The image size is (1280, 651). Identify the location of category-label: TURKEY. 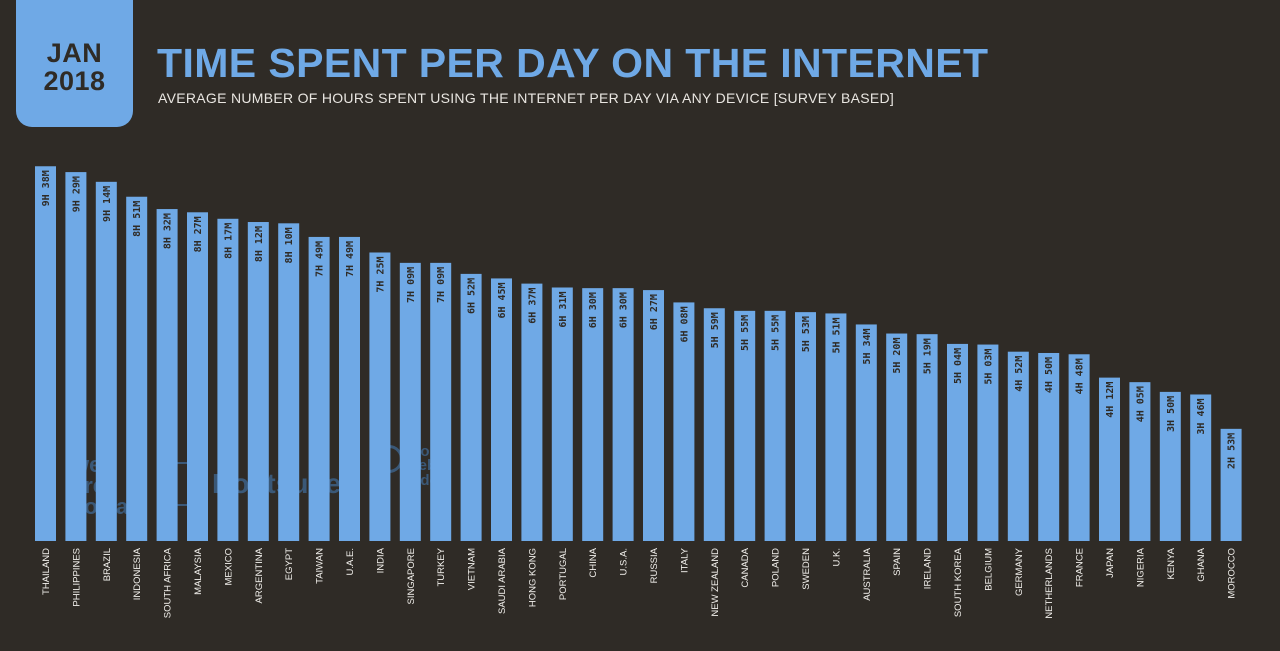
(441, 566).